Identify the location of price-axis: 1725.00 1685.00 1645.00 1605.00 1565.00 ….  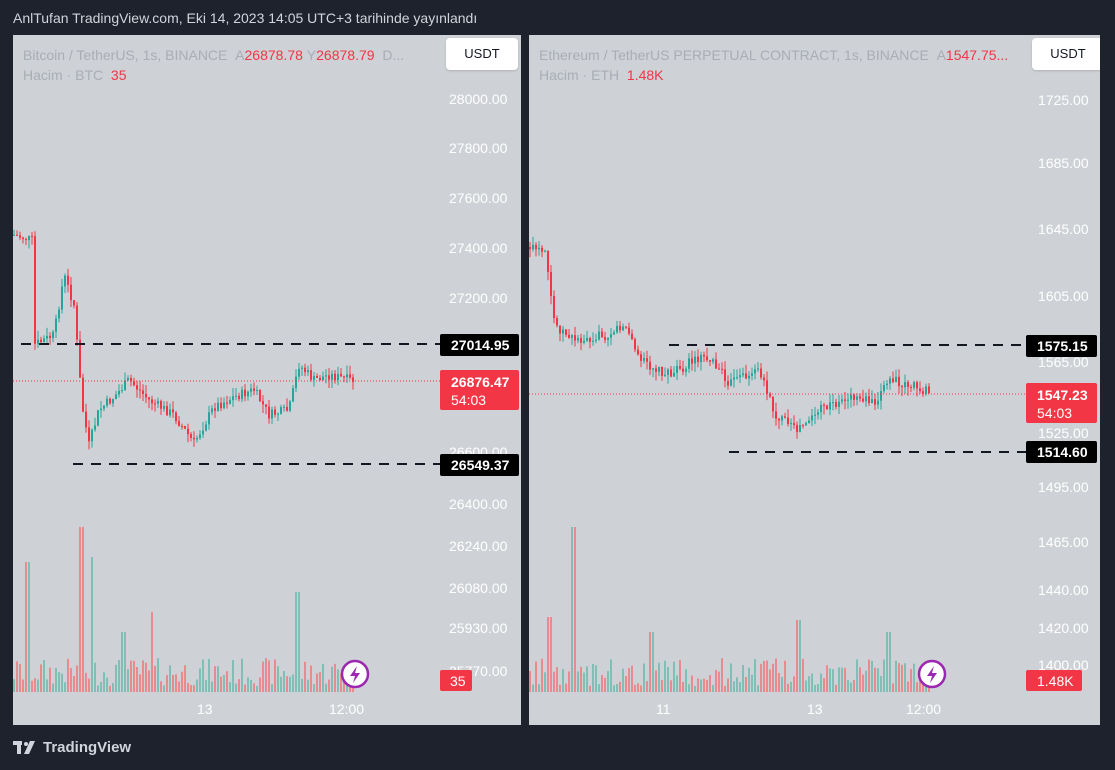
(1063, 382).